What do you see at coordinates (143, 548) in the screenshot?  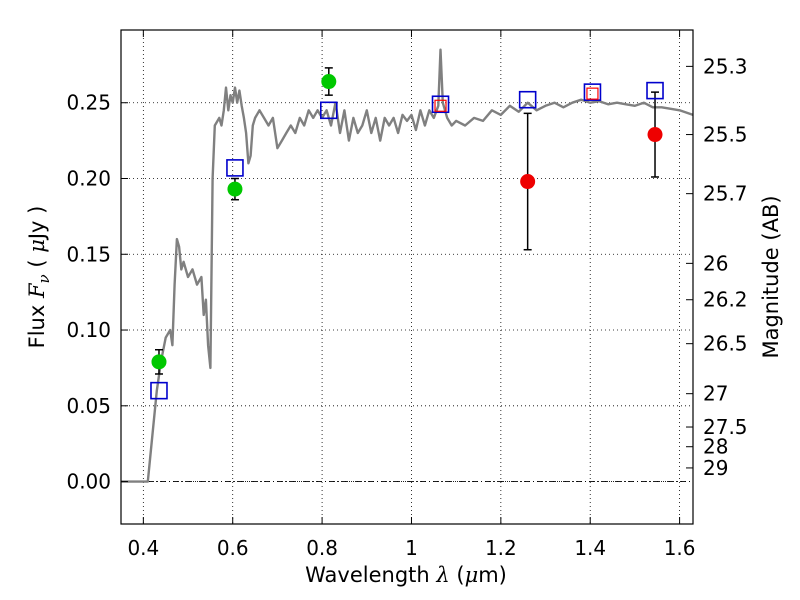 I see `x-tick-label: 0.4` at bounding box center [143, 548].